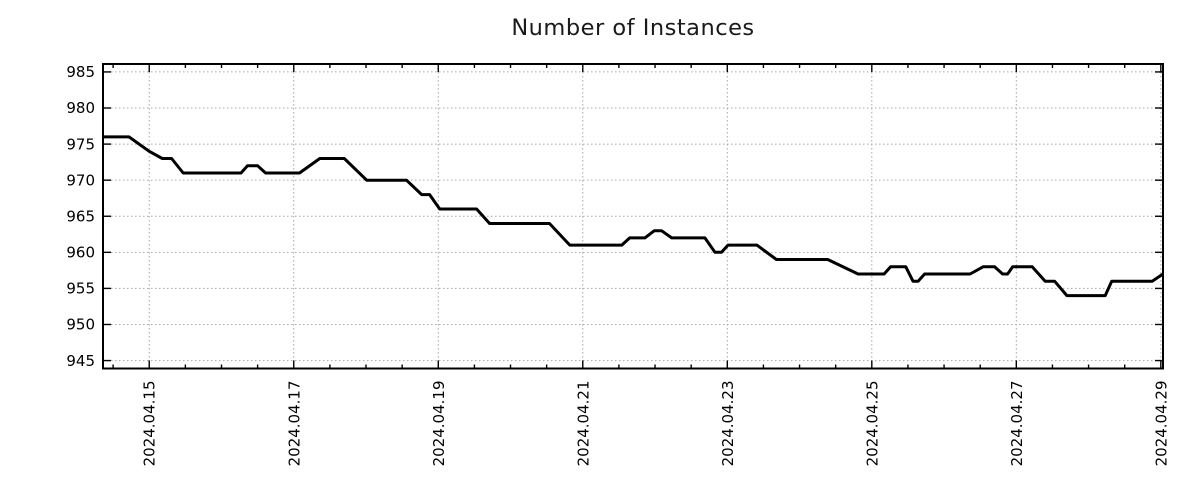 This screenshot has height=500, width=1200. Describe the element at coordinates (80, 289) in the screenshot. I see `y-tick-label: 955` at that location.